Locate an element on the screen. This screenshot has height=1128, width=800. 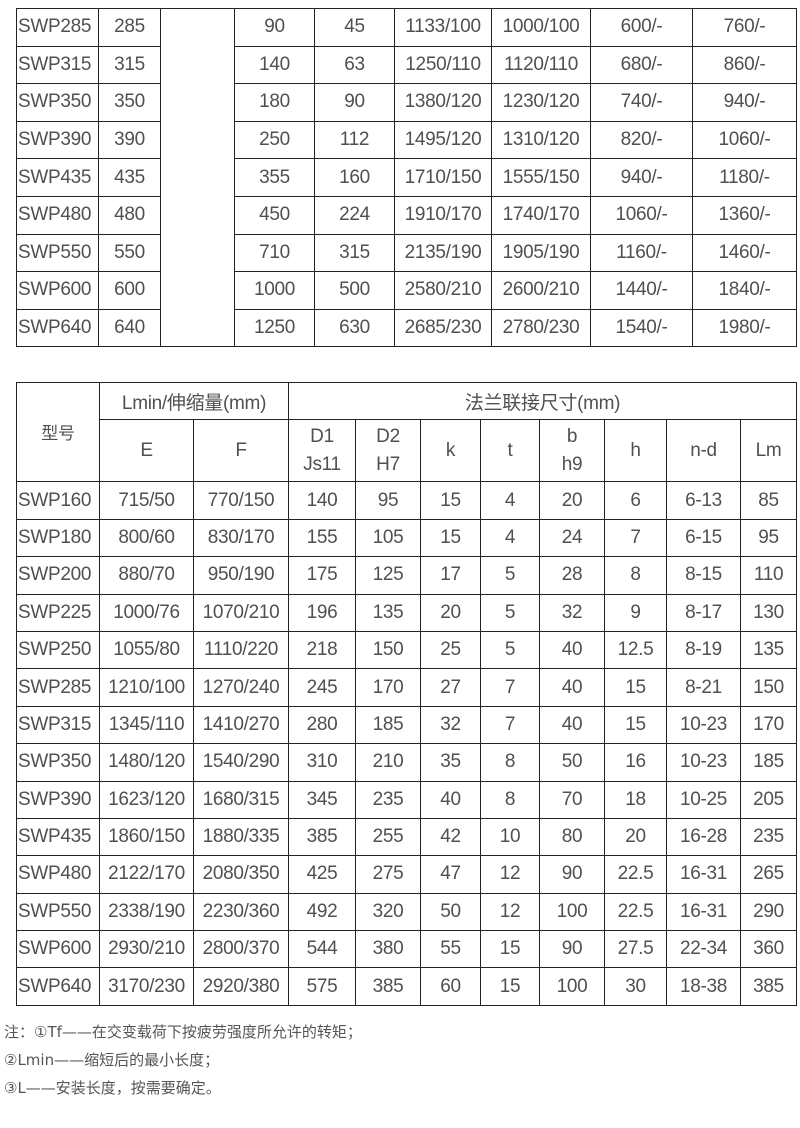
value-cell: 355 is located at coordinates (274, 177).